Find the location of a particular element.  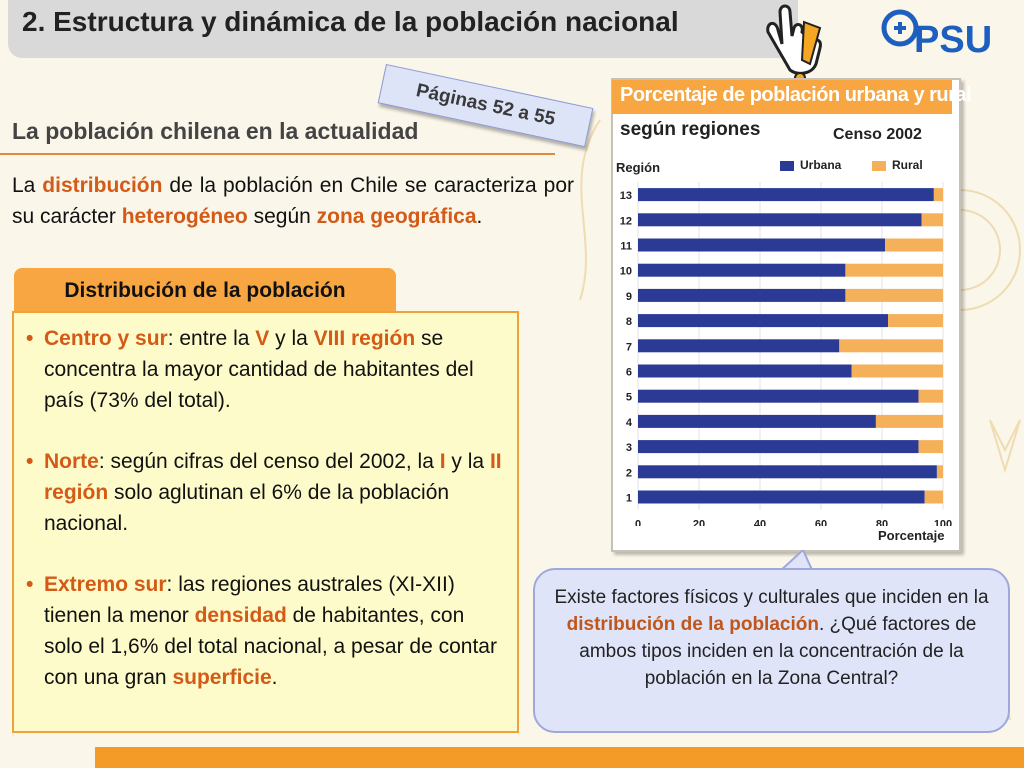

bubble-tail is located at coordinates (796, 561).